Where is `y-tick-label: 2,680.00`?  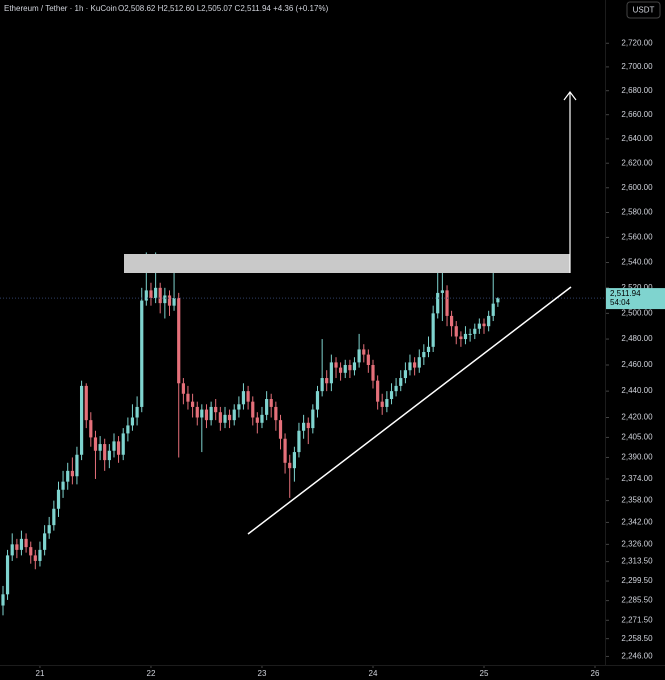
y-tick-label: 2,680.00 is located at coordinates (637, 90).